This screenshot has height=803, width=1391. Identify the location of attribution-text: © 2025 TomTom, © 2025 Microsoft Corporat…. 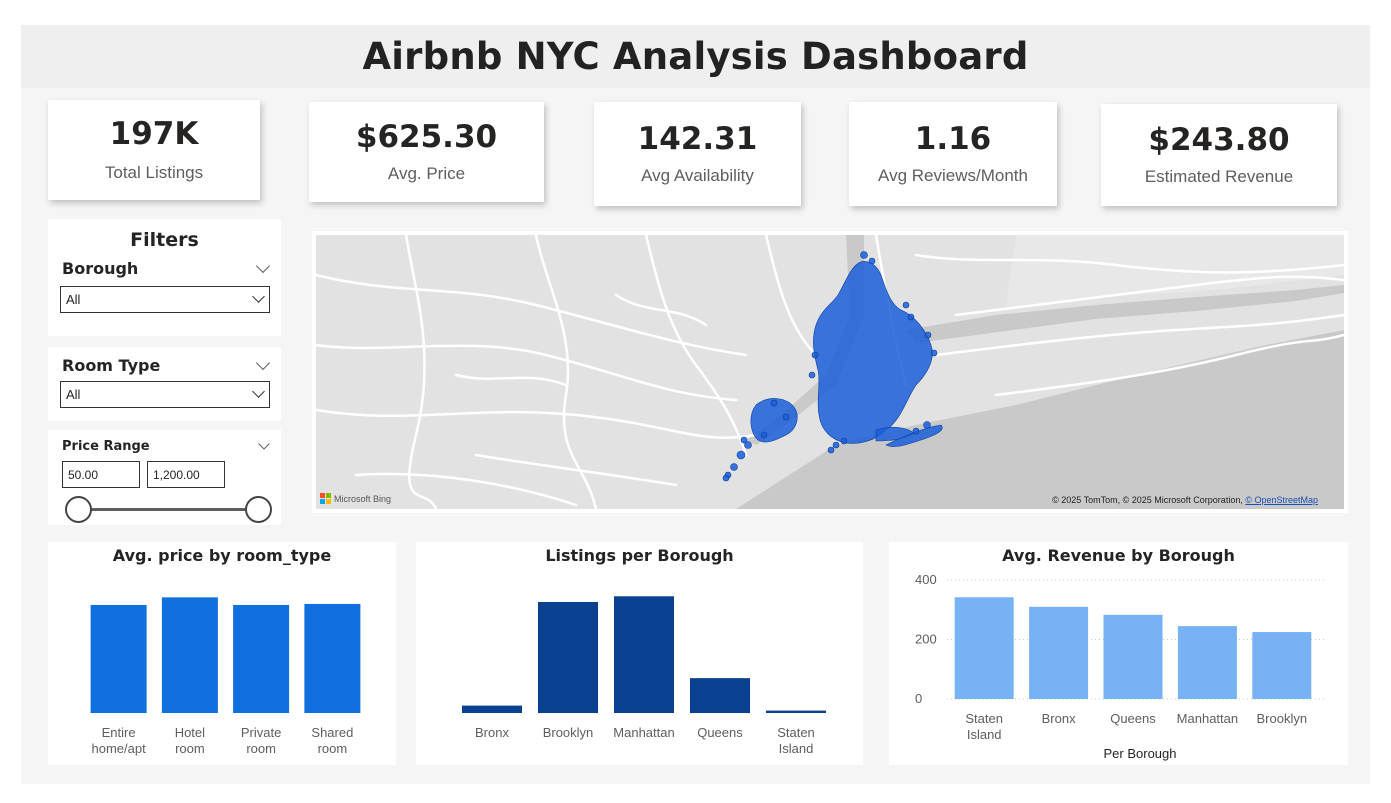
(1149, 500).